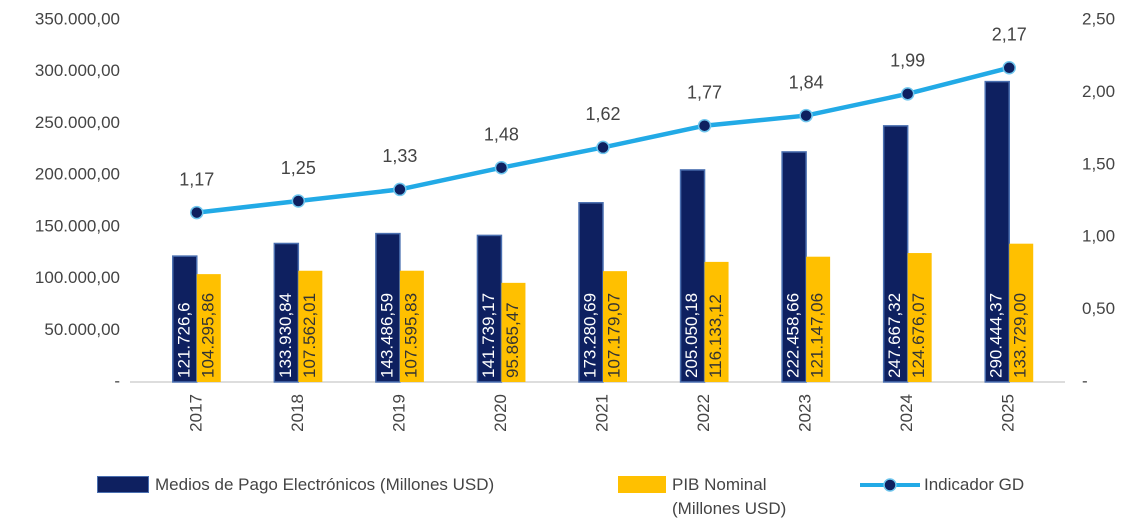 The height and width of the screenshot is (527, 1133). What do you see at coordinates (285, 335) in the screenshot?
I see `data-label: 133.930,84` at bounding box center [285, 335].